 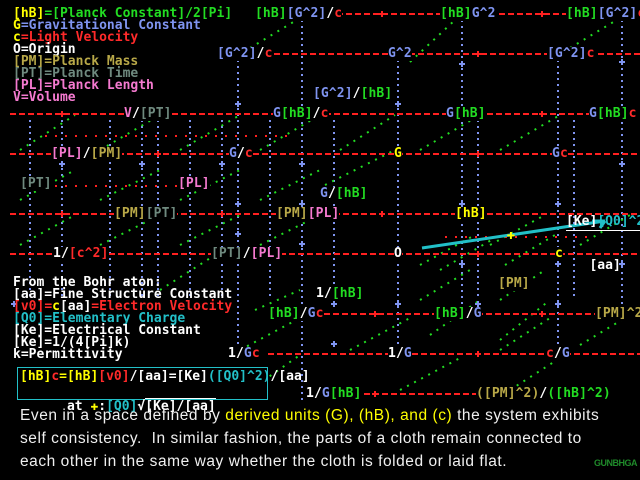 What do you see at coordinates (122, 342) in the screenshot?
I see `bohr-line: [Ke]=1/(4[Pi]k)` at bounding box center [122, 342].